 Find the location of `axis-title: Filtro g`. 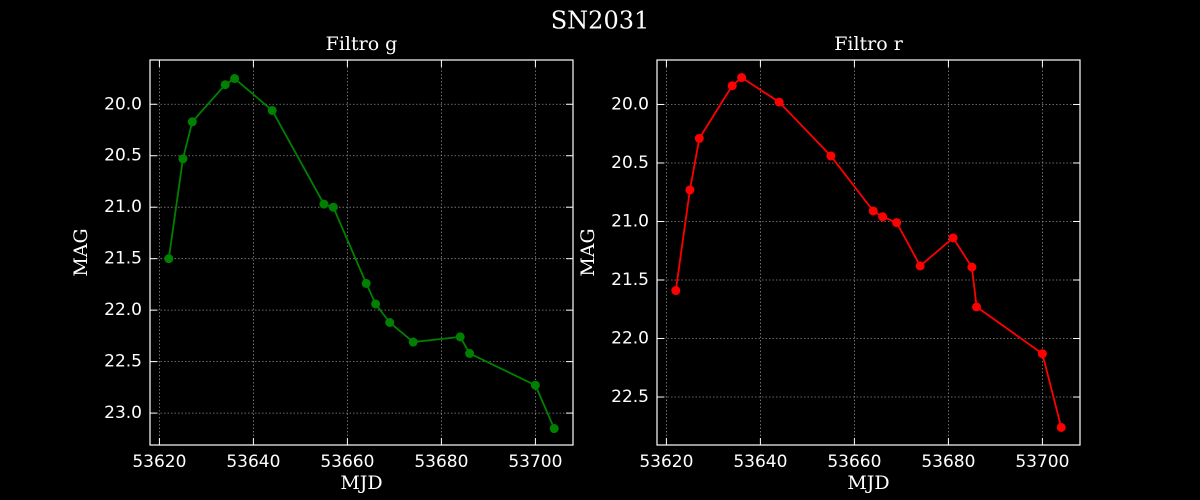

axis-title: Filtro g is located at coordinates (362, 44).